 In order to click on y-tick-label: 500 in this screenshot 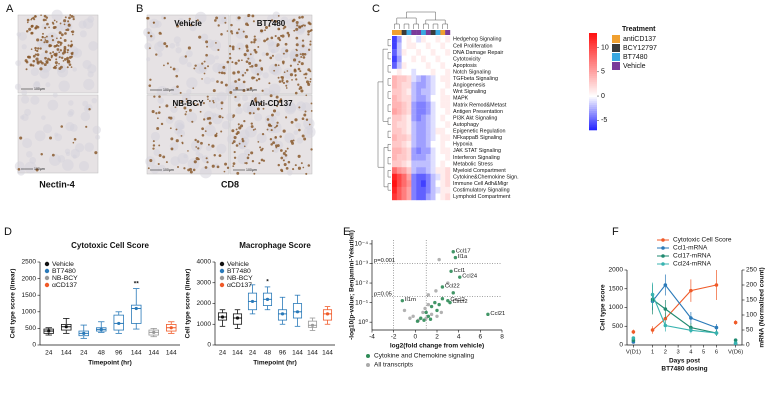, I will do `click(617, 326)`.